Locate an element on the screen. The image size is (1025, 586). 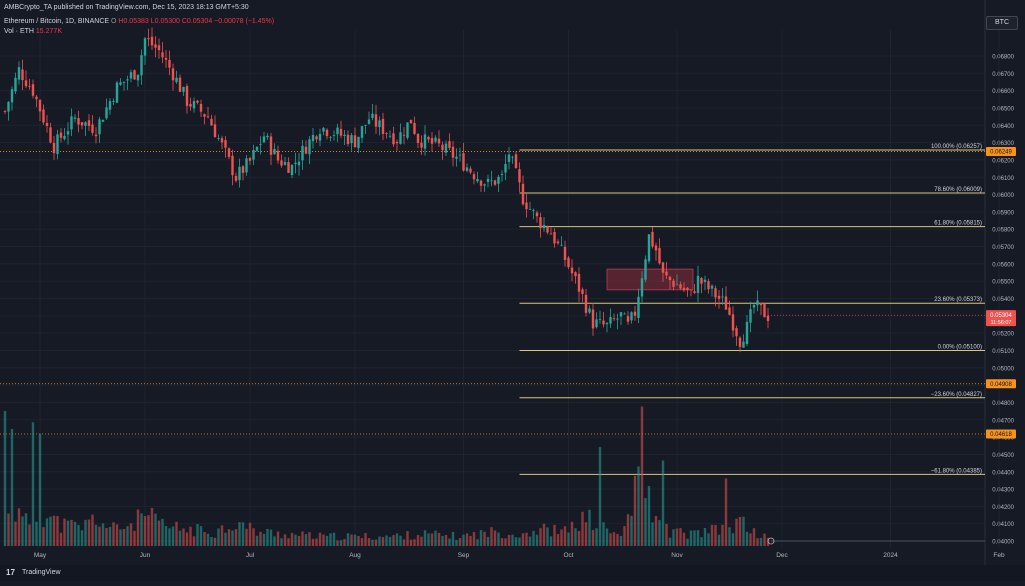
current-price-tag is located at coordinates (1001, 318).